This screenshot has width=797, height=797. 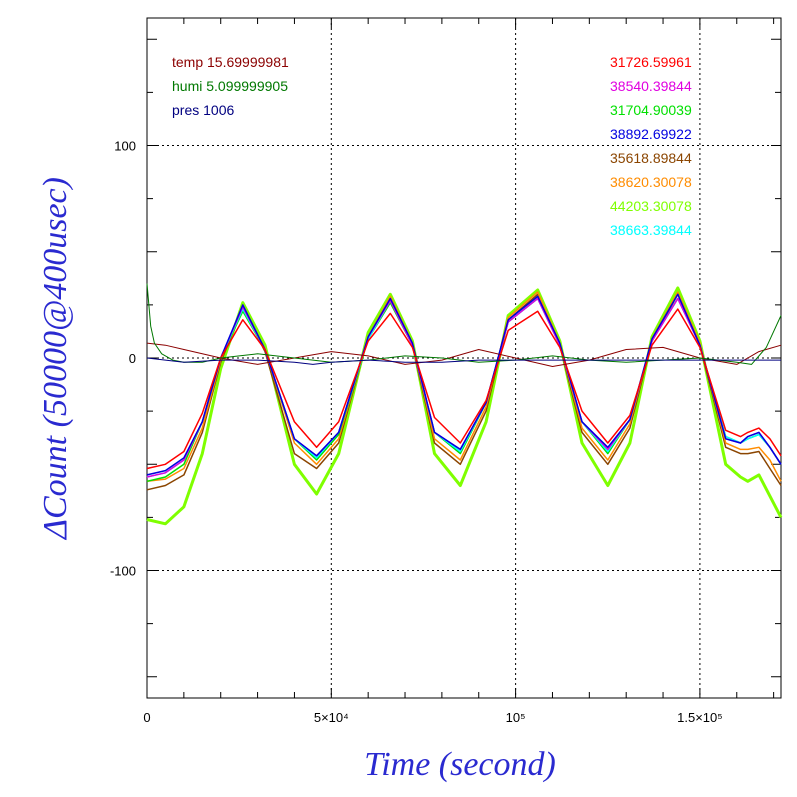 I want to click on x-tick-label: 0, so click(x=146, y=717).